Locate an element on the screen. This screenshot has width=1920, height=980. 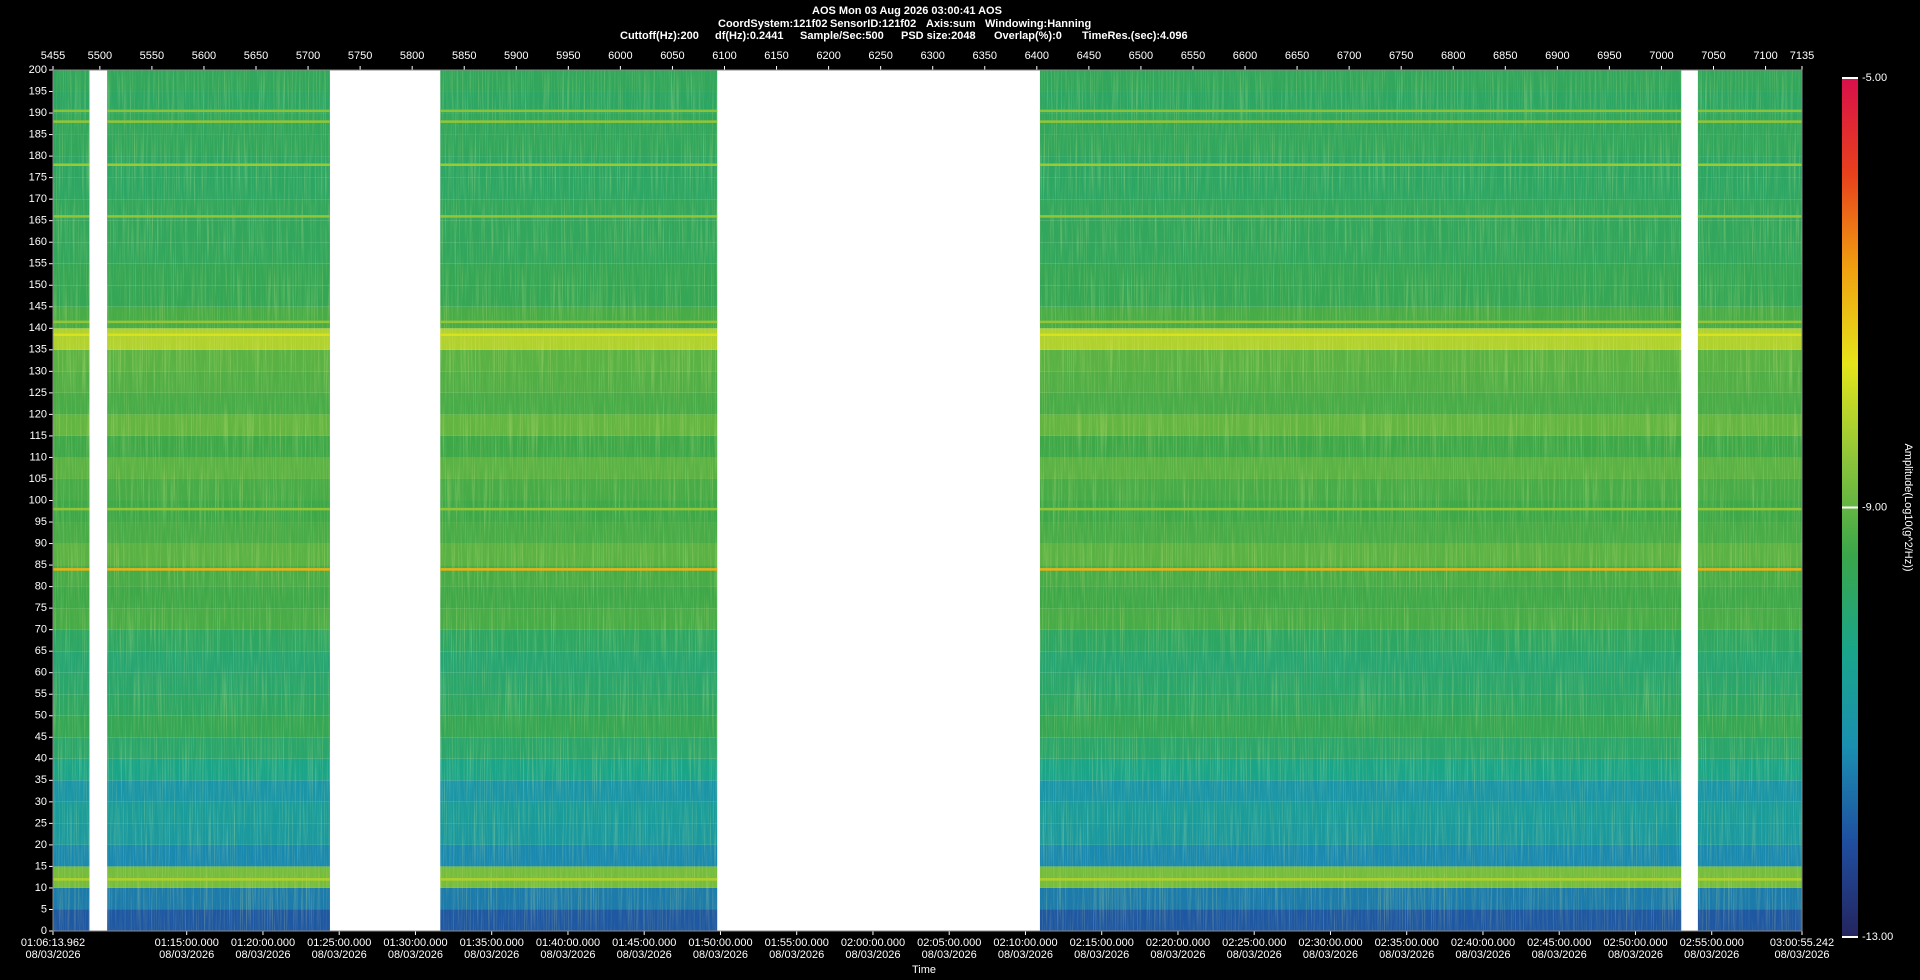
time-tick-label: 02:50:00.000 is located at coordinates (1635, 943).